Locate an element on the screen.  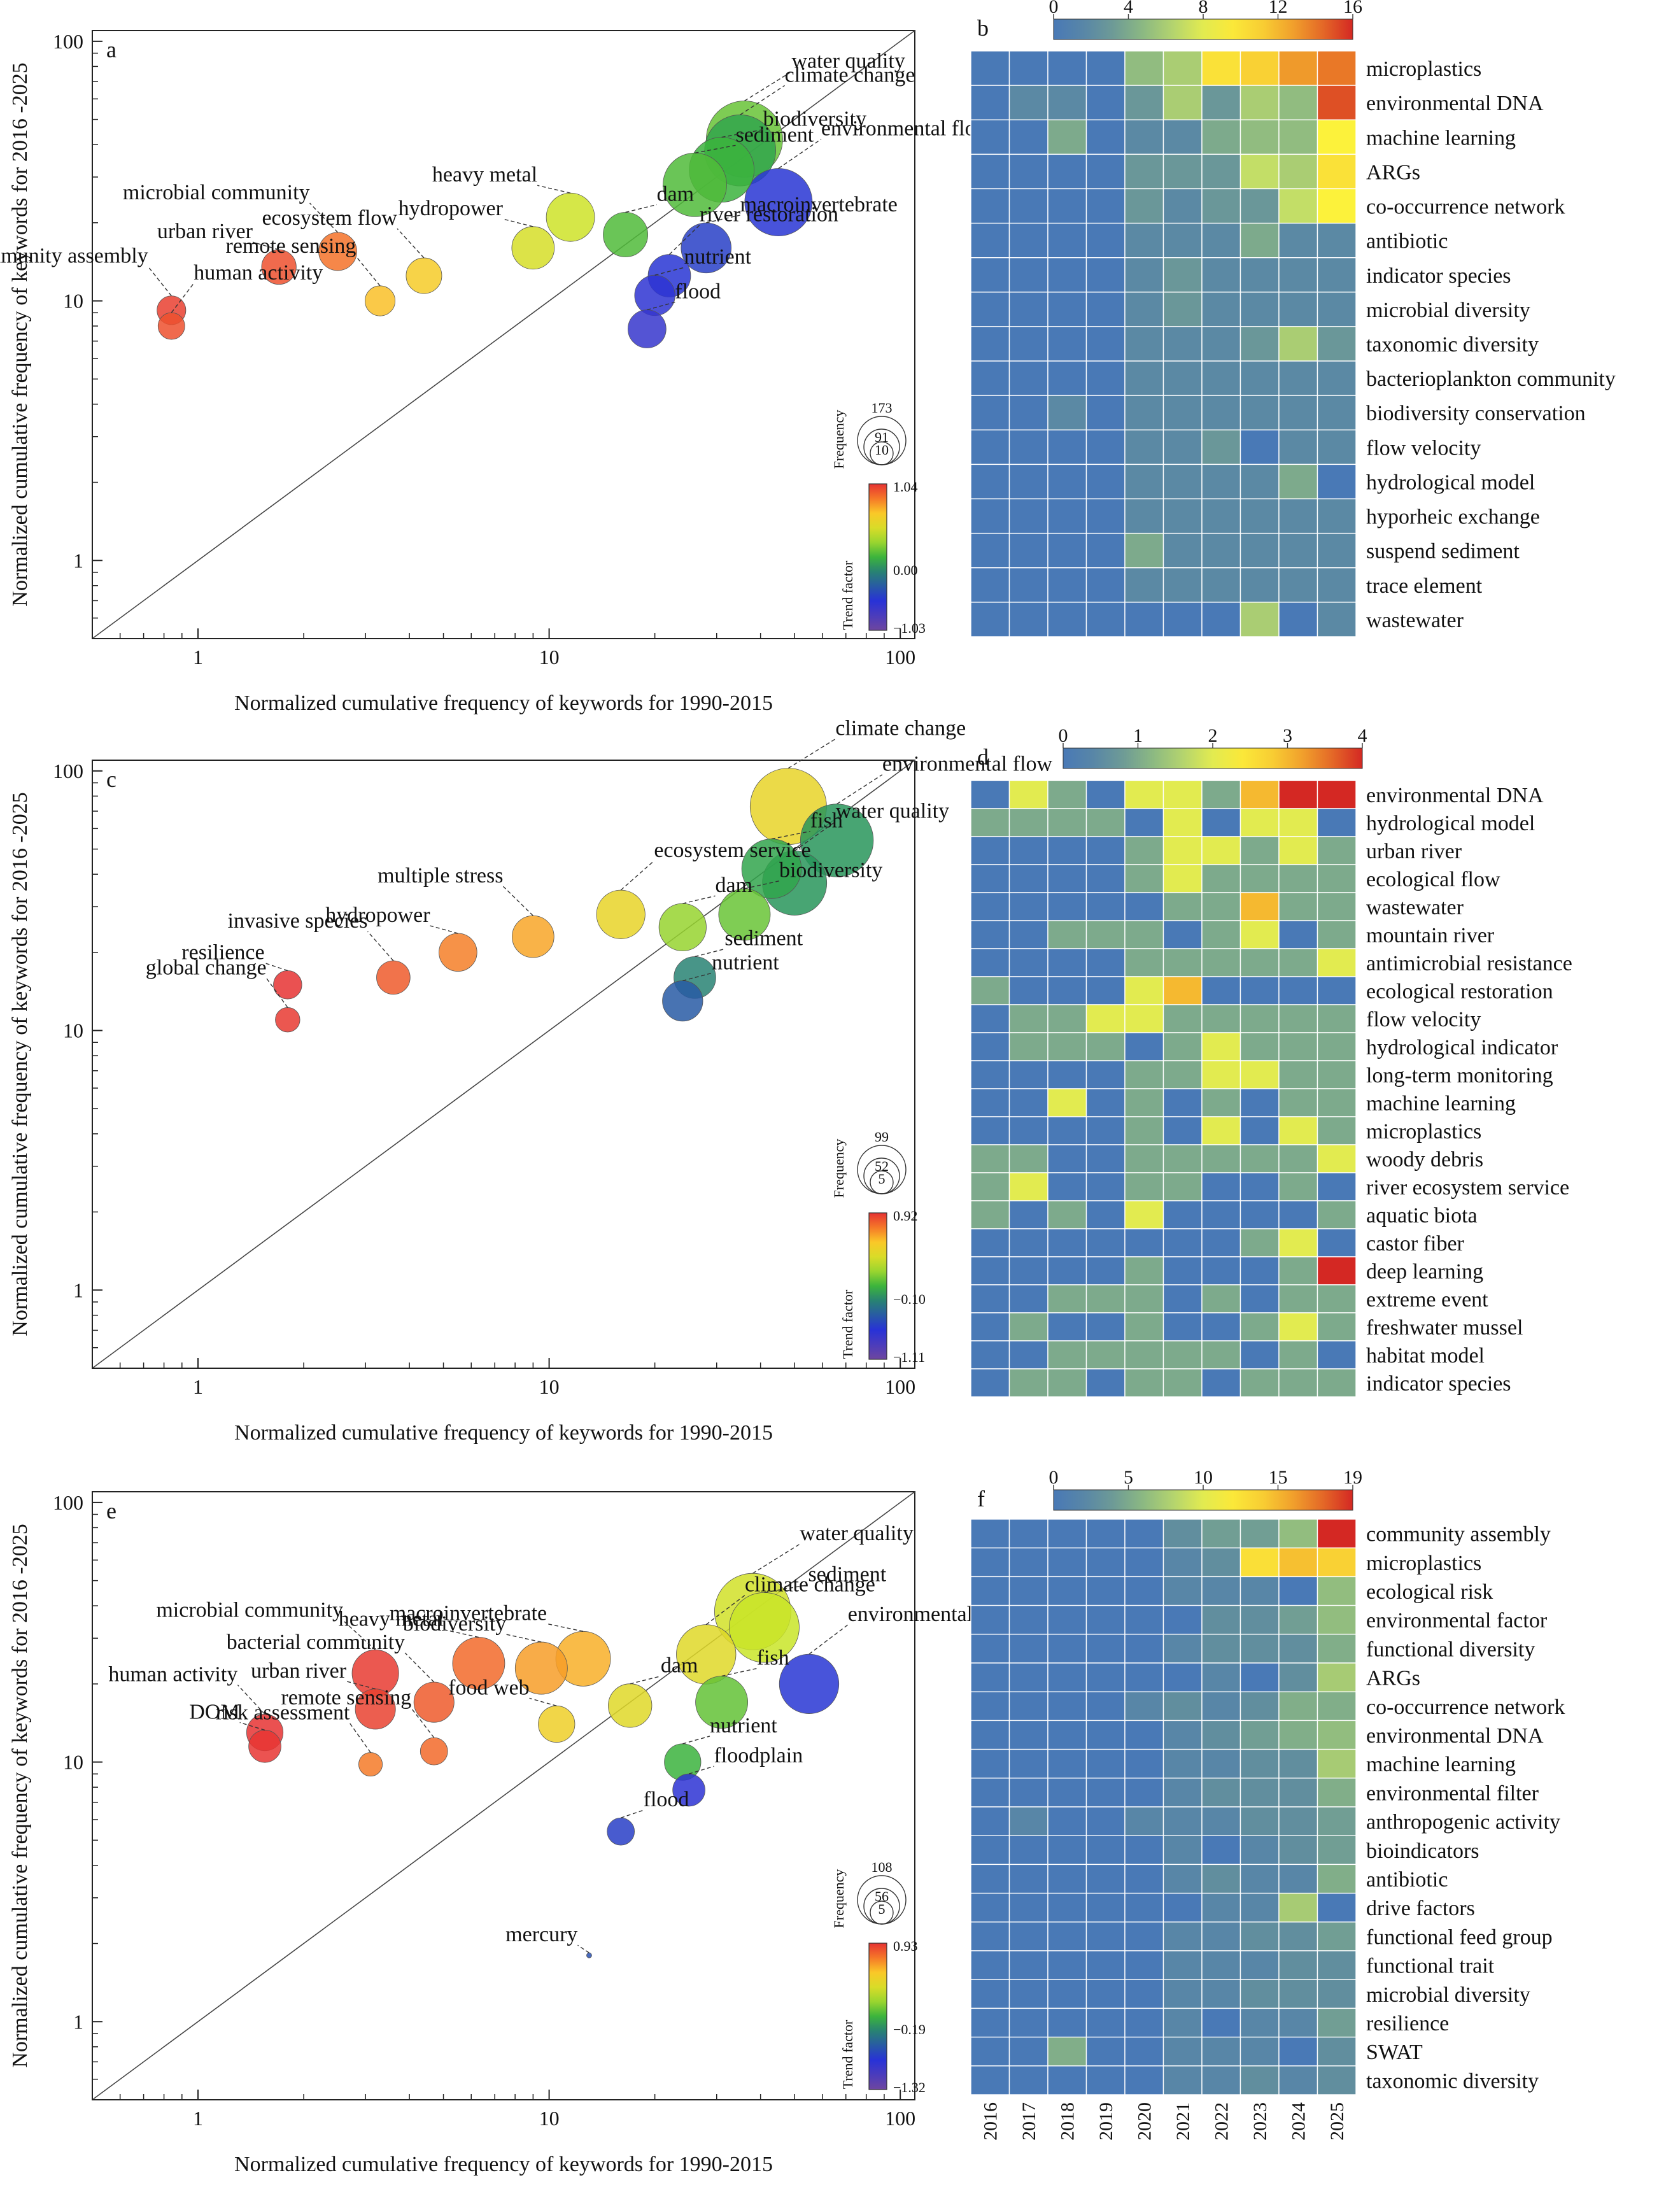
year-label: 2025 is located at coordinates (1337, 2121).